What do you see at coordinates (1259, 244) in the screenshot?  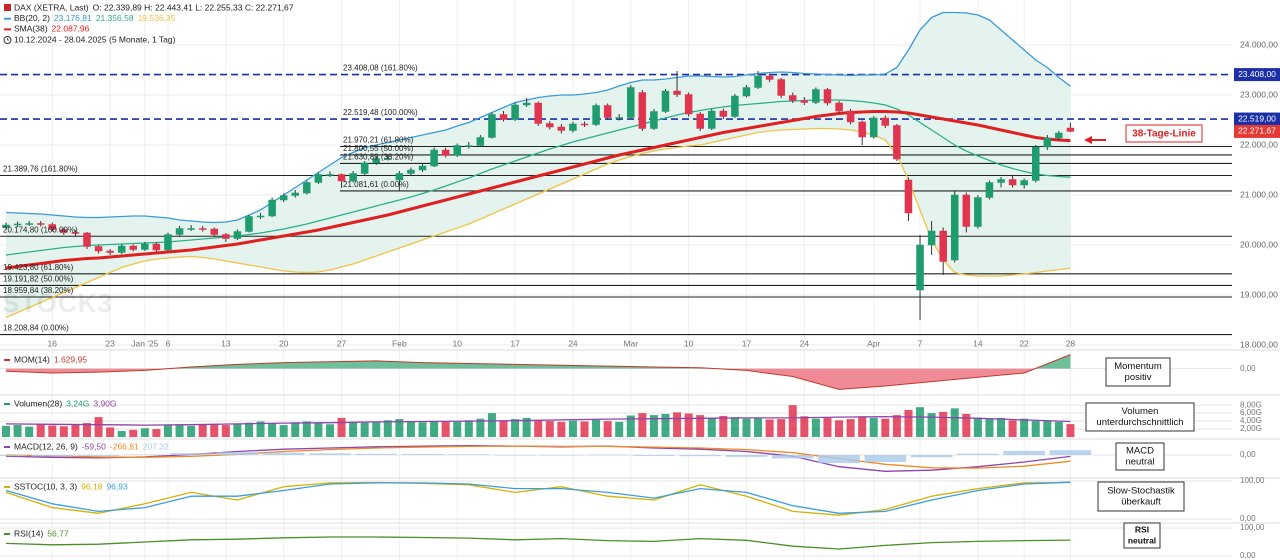 I see `y-tick-label: 20.000,00` at bounding box center [1259, 244].